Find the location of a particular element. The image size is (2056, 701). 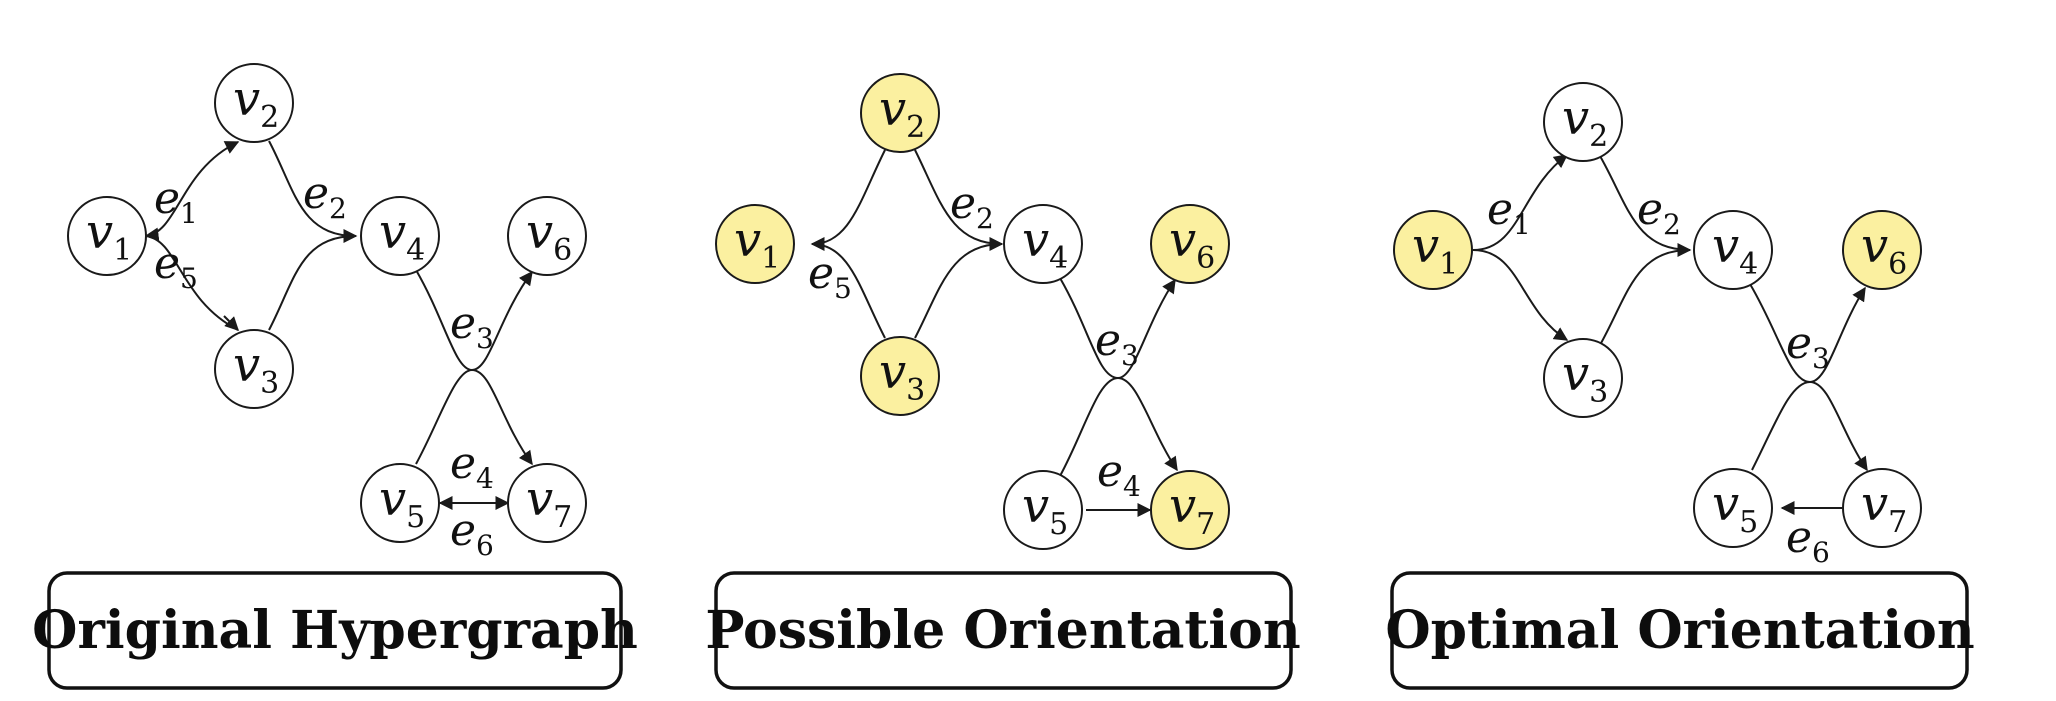

edge-e5-bottom is located at coordinates (848, 291).